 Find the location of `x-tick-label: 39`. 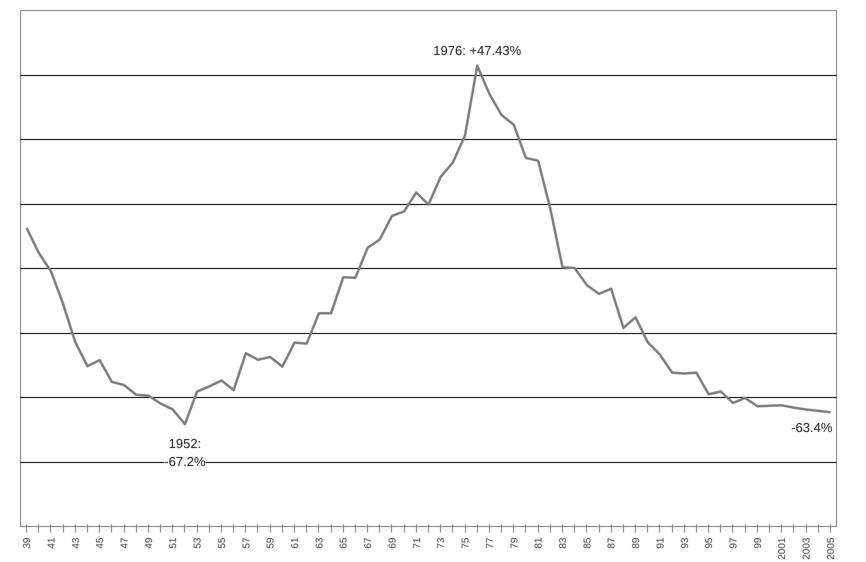

x-tick-label: 39 is located at coordinates (28, 543).